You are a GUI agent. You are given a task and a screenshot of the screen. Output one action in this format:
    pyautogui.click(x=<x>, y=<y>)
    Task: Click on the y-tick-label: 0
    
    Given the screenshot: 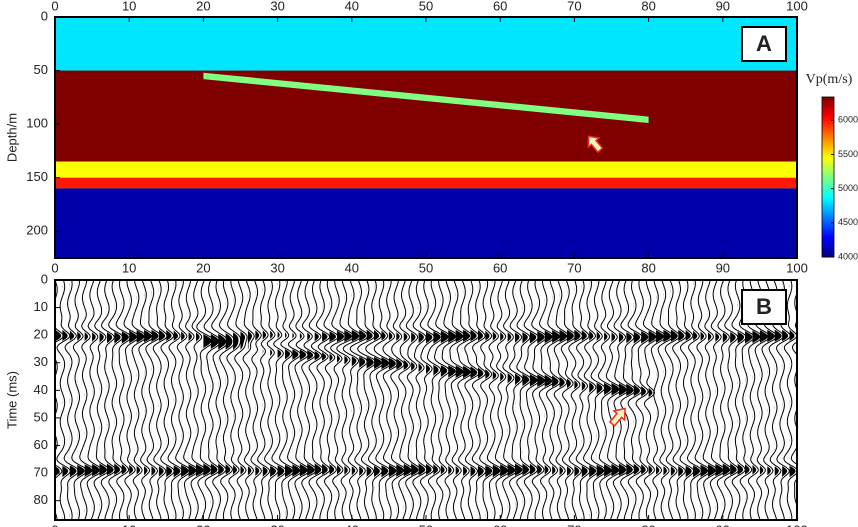 What is the action you would take?
    pyautogui.click(x=44, y=15)
    